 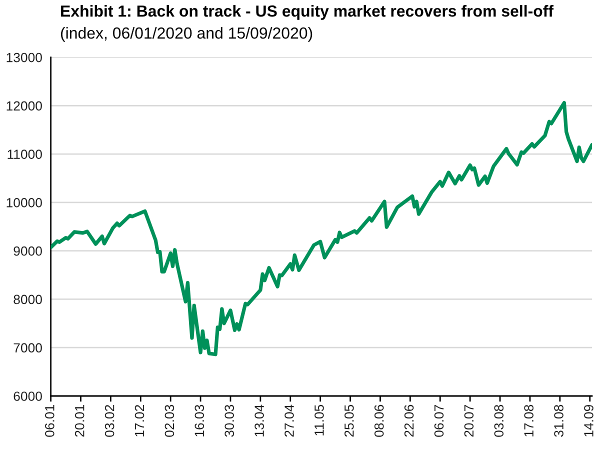 What do you see at coordinates (529, 420) in the screenshot?
I see `x-tick-label: 17.08` at bounding box center [529, 420].